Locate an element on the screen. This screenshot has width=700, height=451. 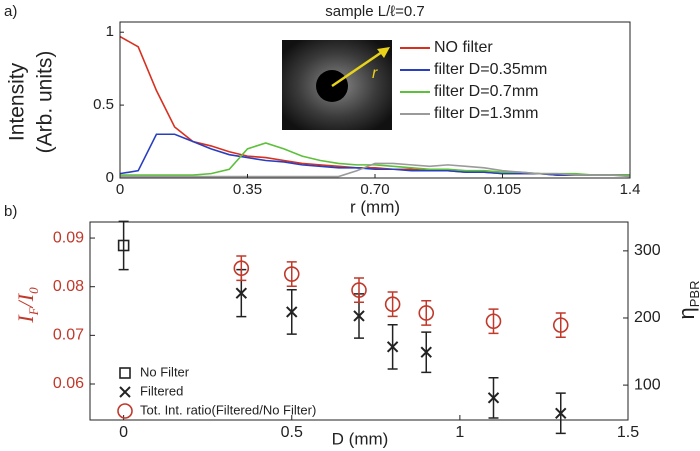
legend-label: Tot. Int. ratio(Filtered/No Filter) is located at coordinates (228, 409).